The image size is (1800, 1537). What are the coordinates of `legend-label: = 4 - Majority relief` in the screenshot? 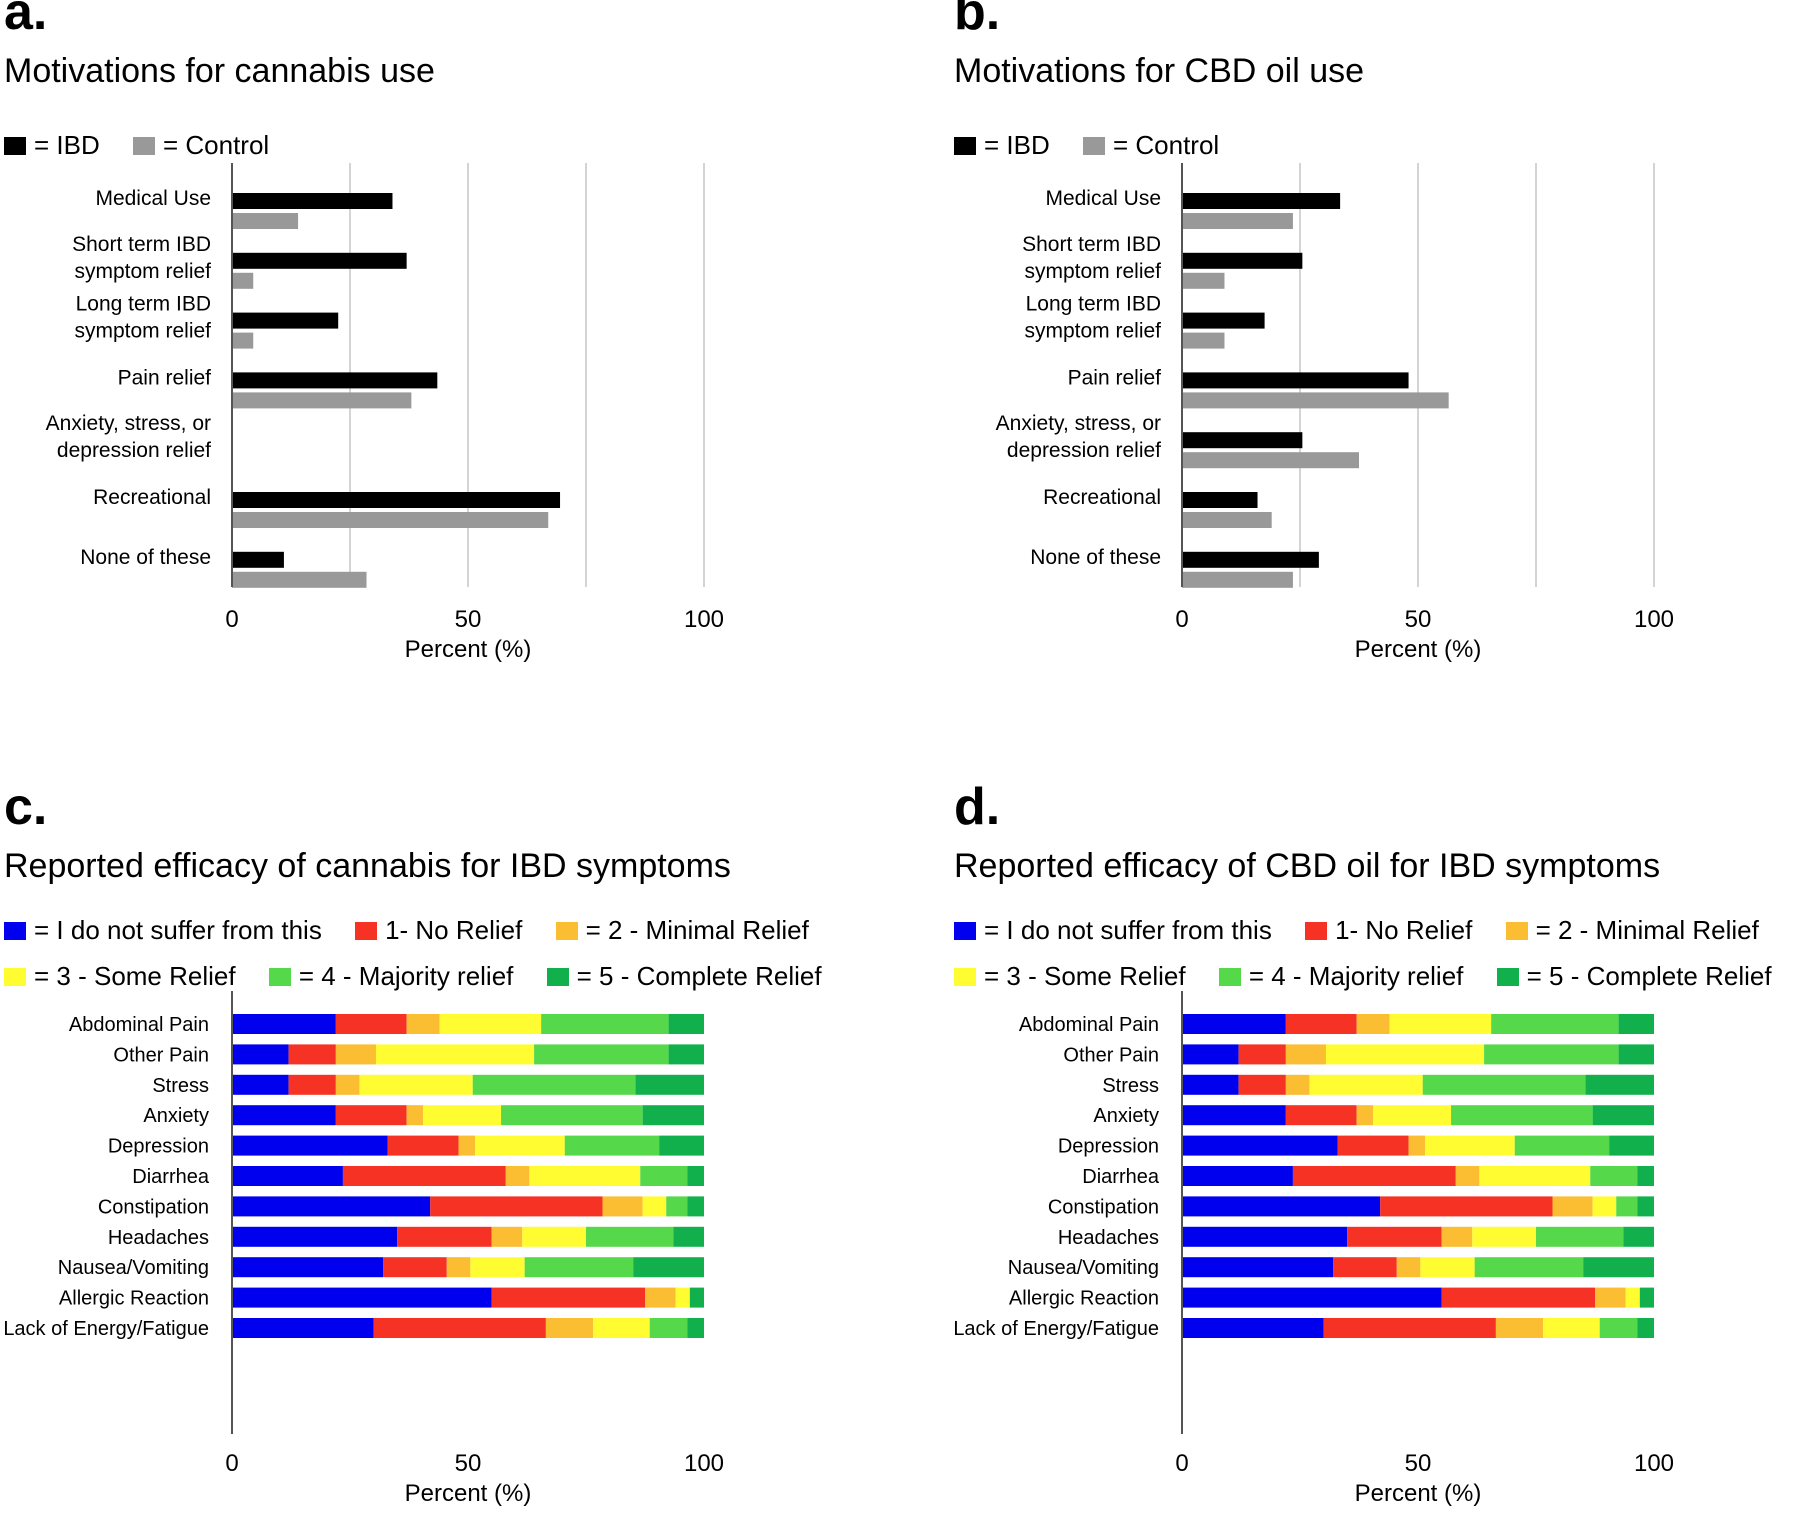 It's located at (1356, 976).